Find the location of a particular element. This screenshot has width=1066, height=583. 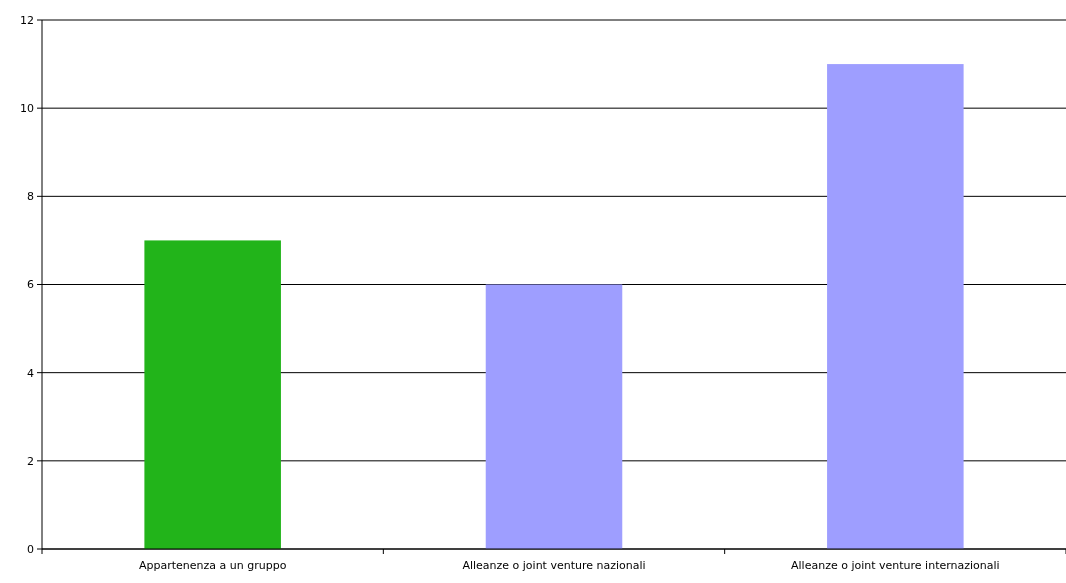

y-tick-label: 0 is located at coordinates (30, 549).